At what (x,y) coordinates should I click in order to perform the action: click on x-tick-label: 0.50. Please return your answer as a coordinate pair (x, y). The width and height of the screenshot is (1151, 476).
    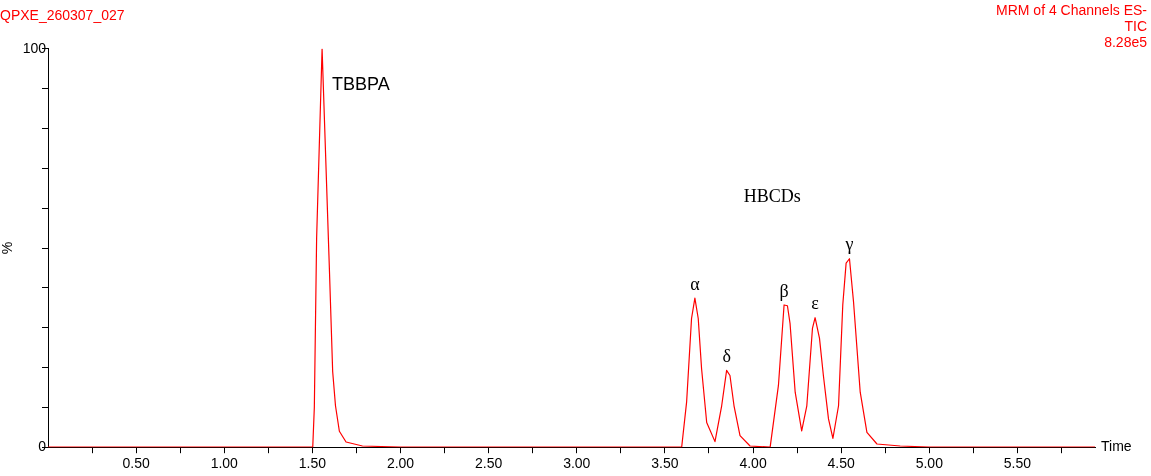
    Looking at the image, I should click on (136, 463).